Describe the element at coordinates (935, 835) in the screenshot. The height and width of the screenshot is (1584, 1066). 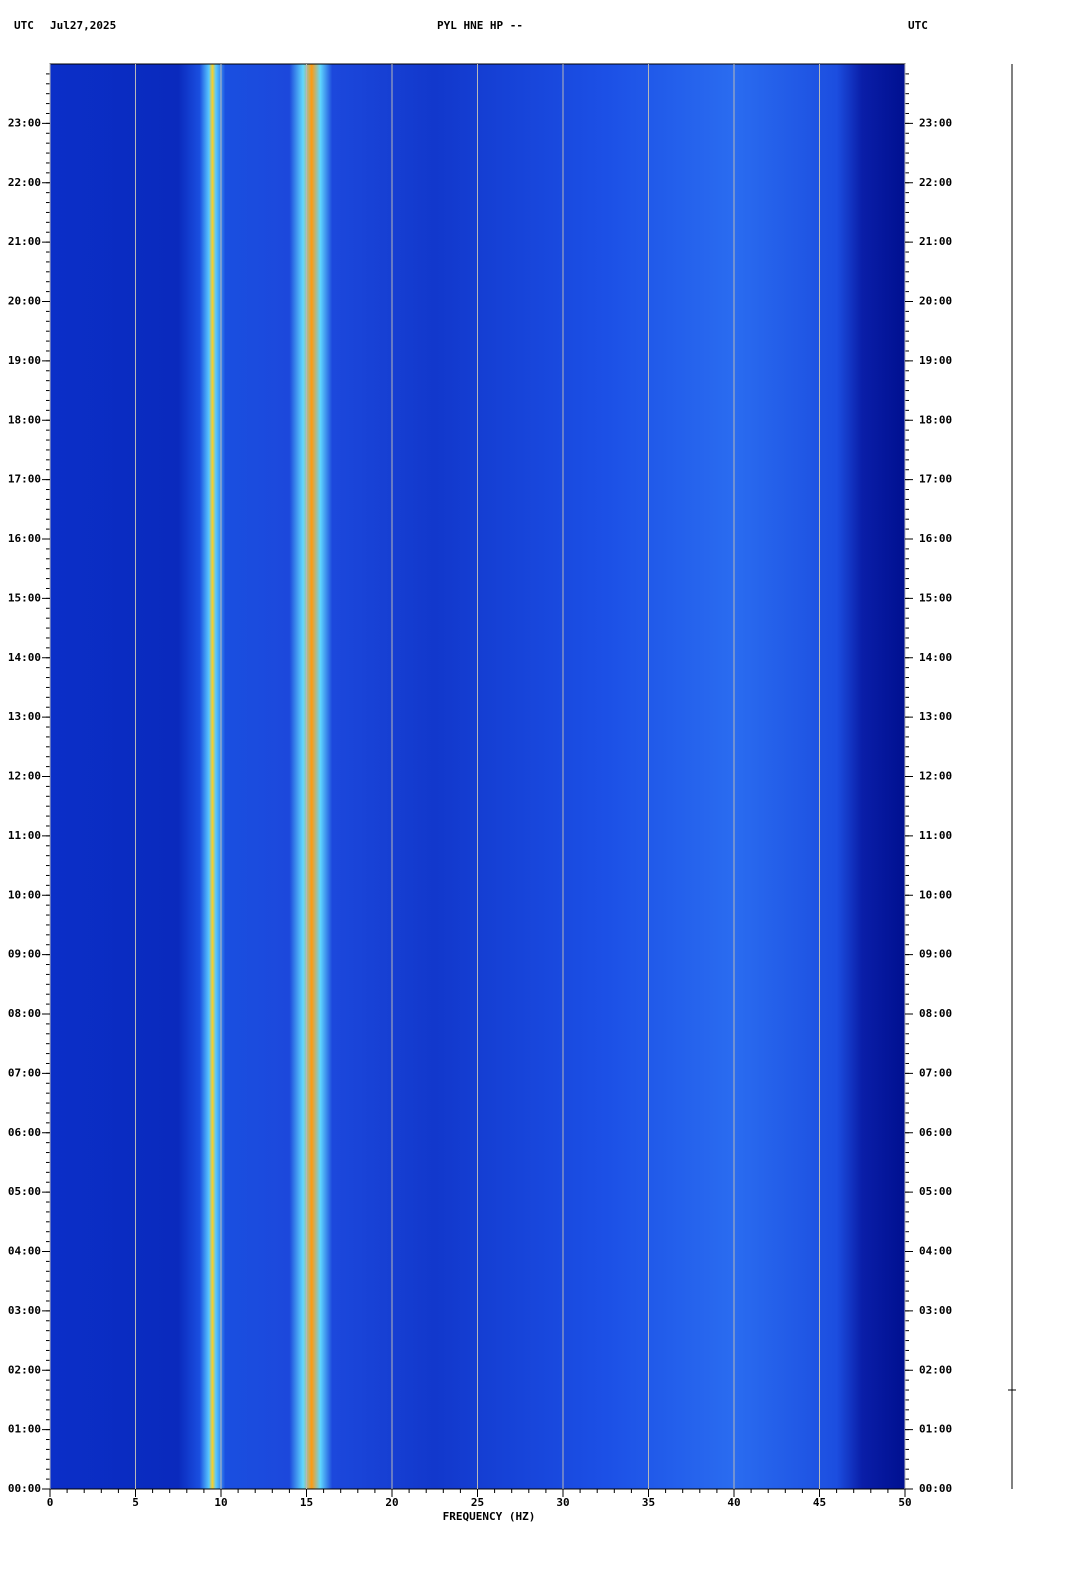
I see `y-tick-label-right: 11:00` at that location.